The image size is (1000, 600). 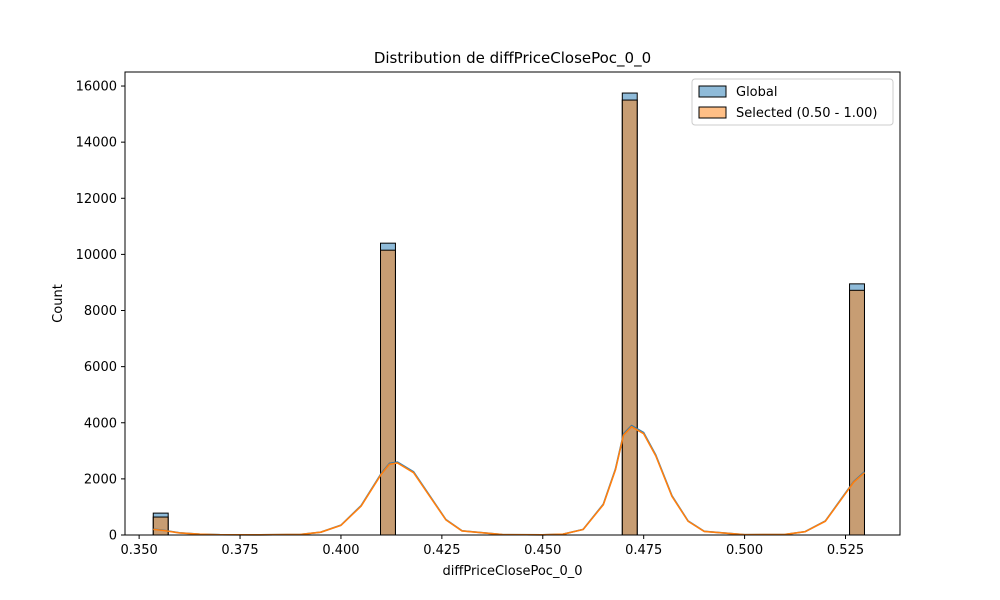 I want to click on y-tick-label: 10000, so click(x=96, y=255).